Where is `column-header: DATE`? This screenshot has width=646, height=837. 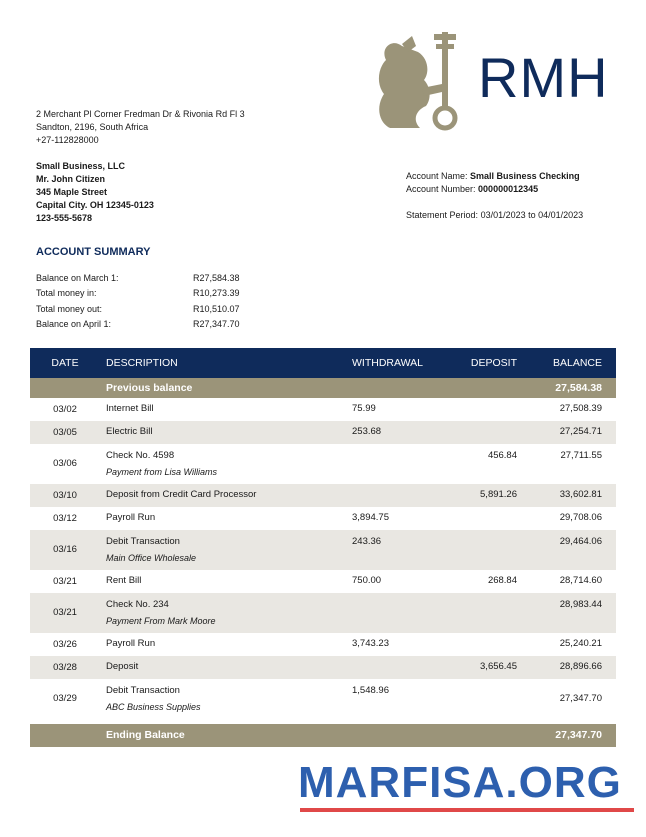
column-header: DATE is located at coordinates (65, 363).